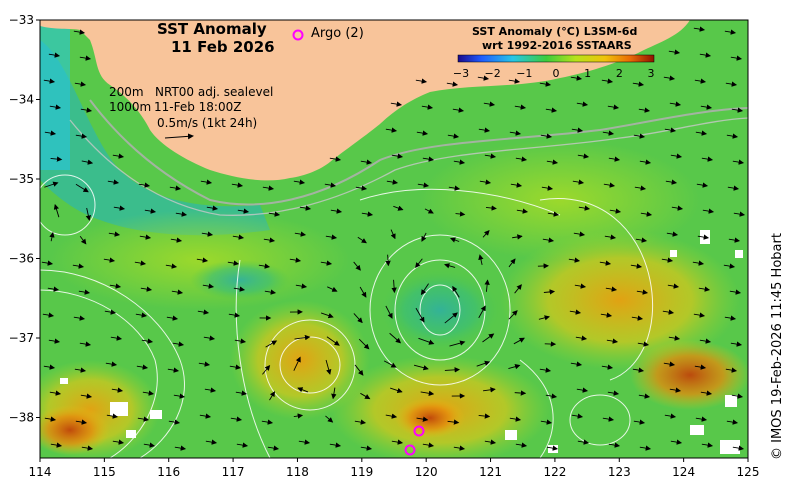 The image size is (791, 492). Describe the element at coordinates (198, 107) in the screenshot. I see `legend-datetime: 11-Feb 18:00Z` at that location.